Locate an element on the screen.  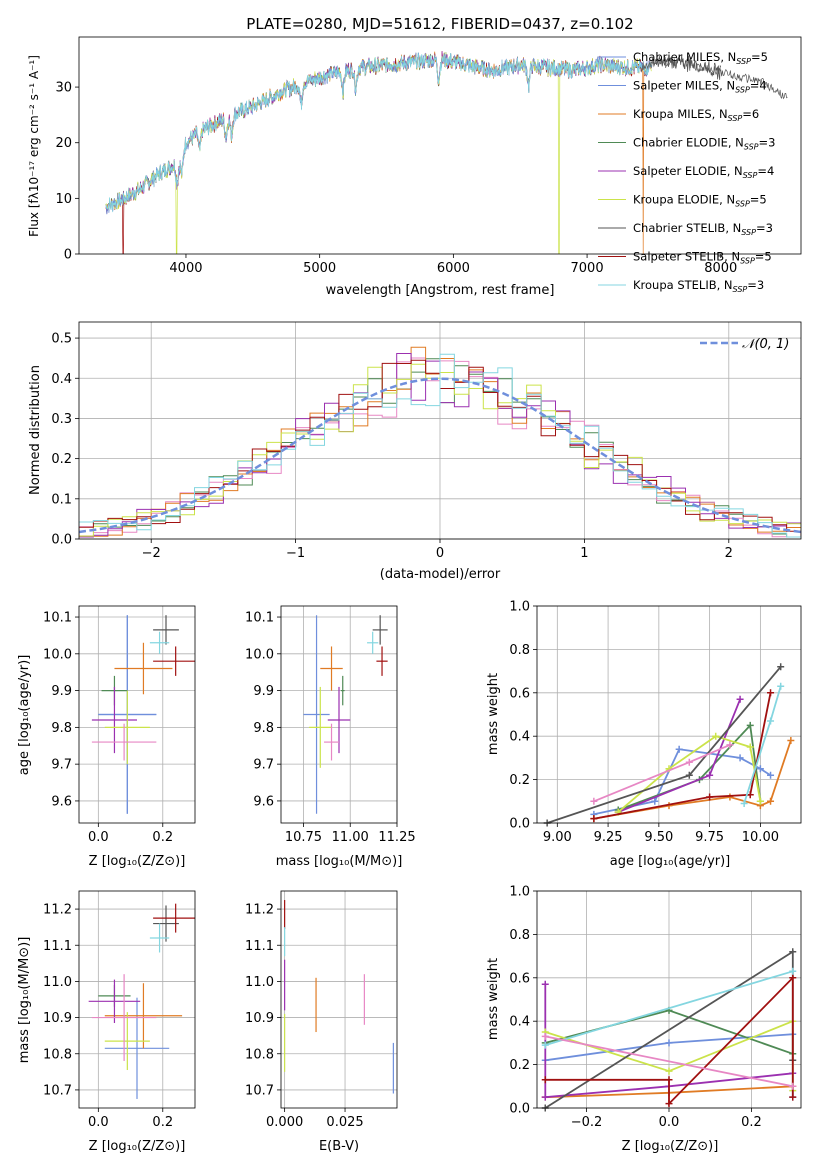
spectrum-ylabel: Flux [fλ10⁻¹⁷ erg cm⁻² s⁻¹ A⁻¹] is located at coordinates (34, 146).